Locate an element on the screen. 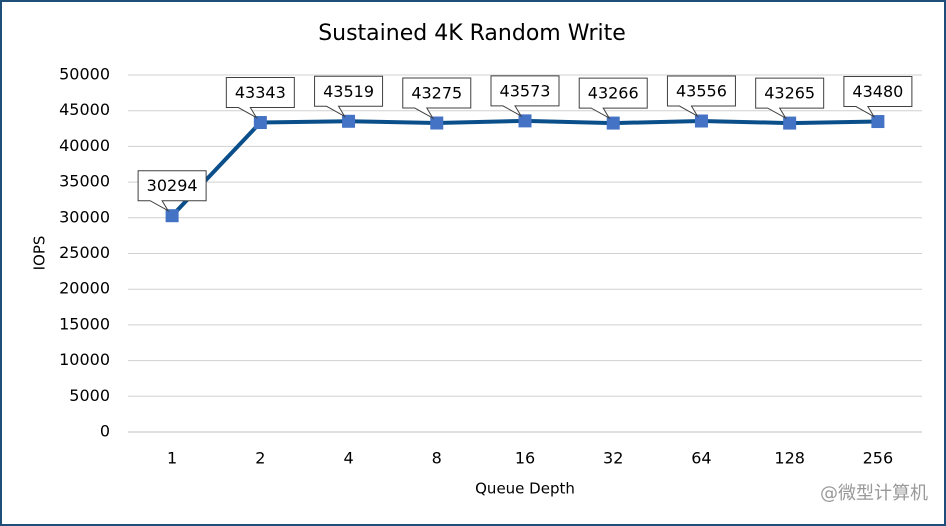  x-tick-label: 256 is located at coordinates (878, 458).